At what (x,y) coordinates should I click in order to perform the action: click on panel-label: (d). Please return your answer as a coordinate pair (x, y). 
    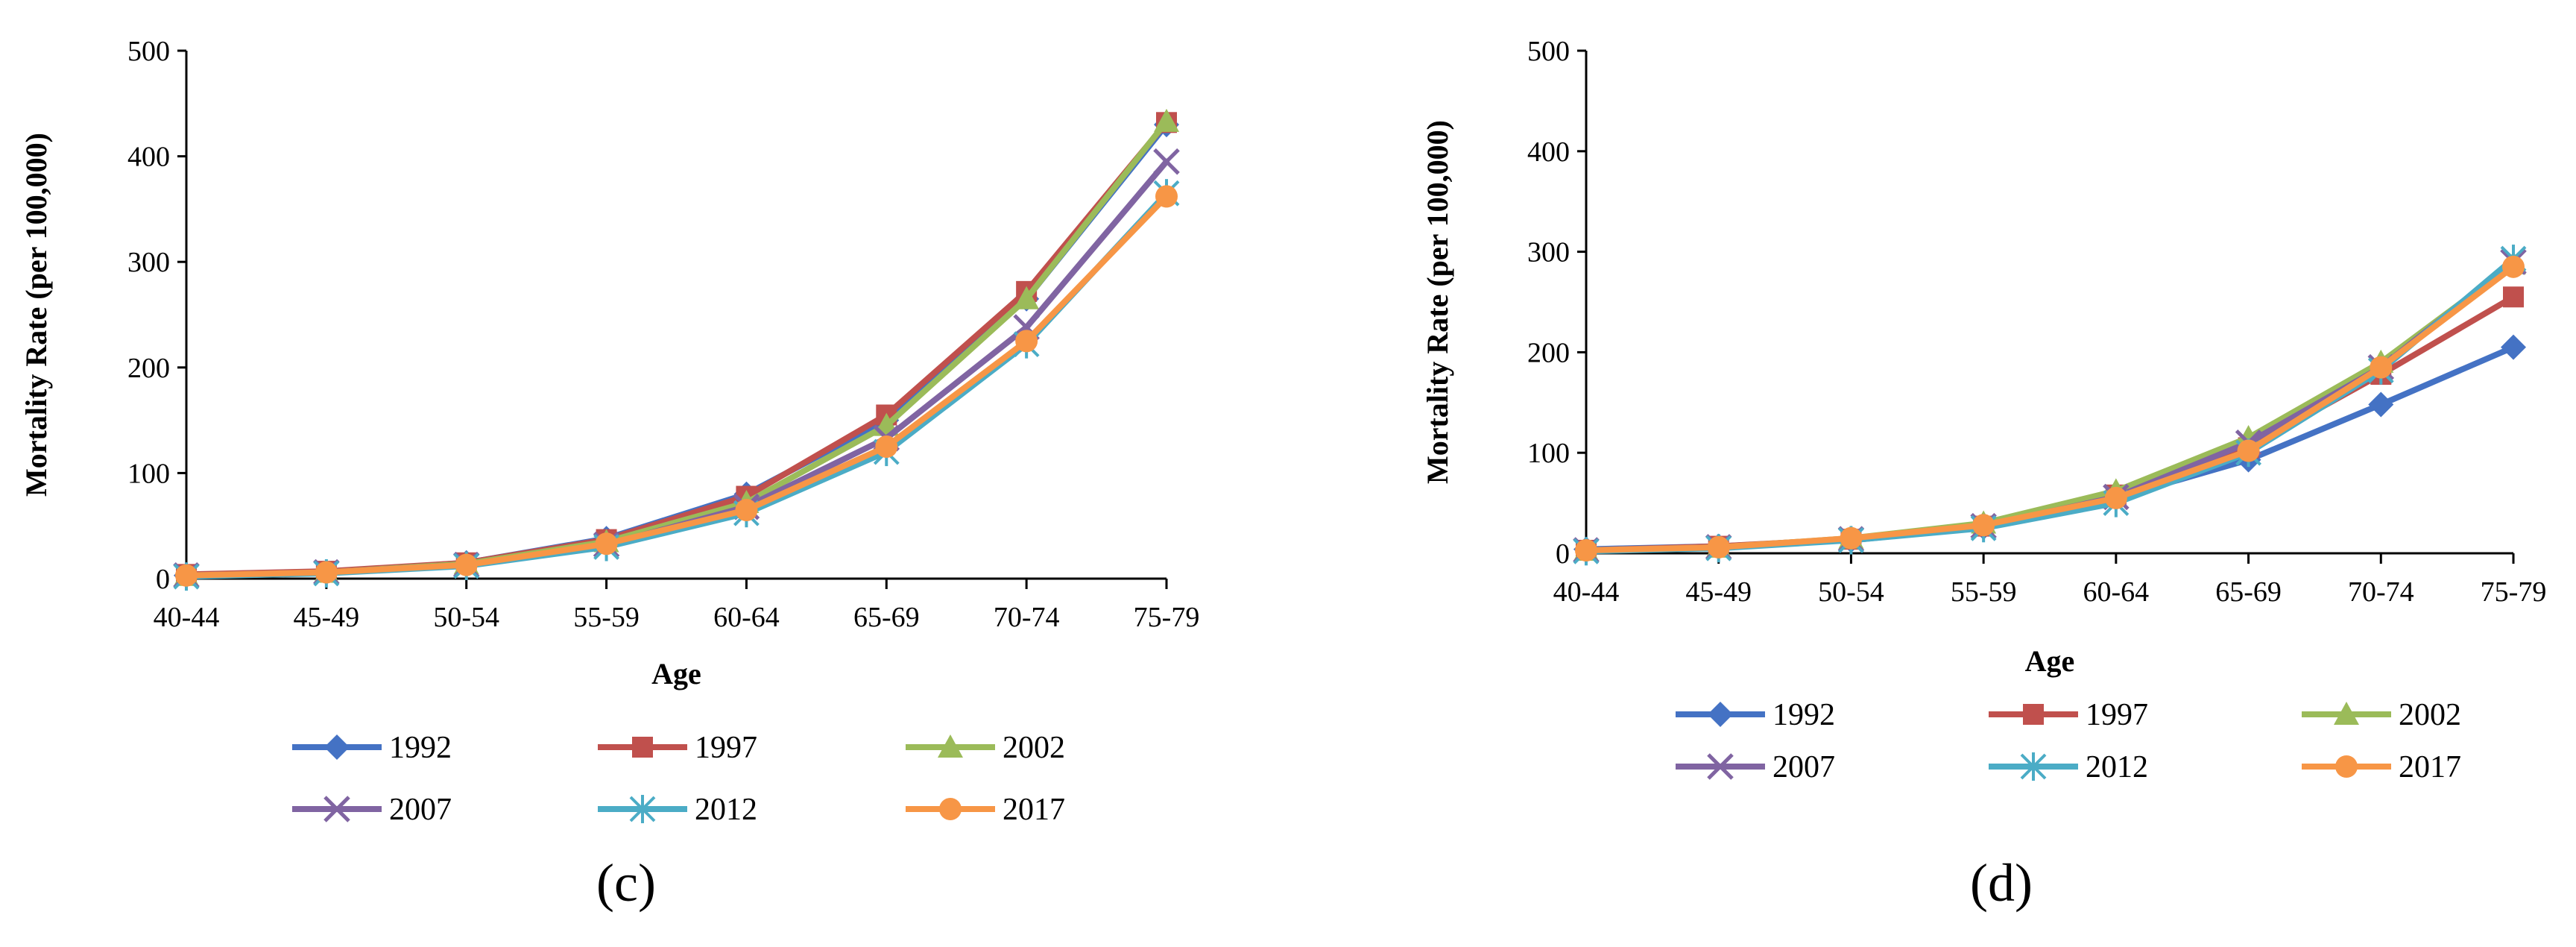
    Looking at the image, I should click on (2001, 883).